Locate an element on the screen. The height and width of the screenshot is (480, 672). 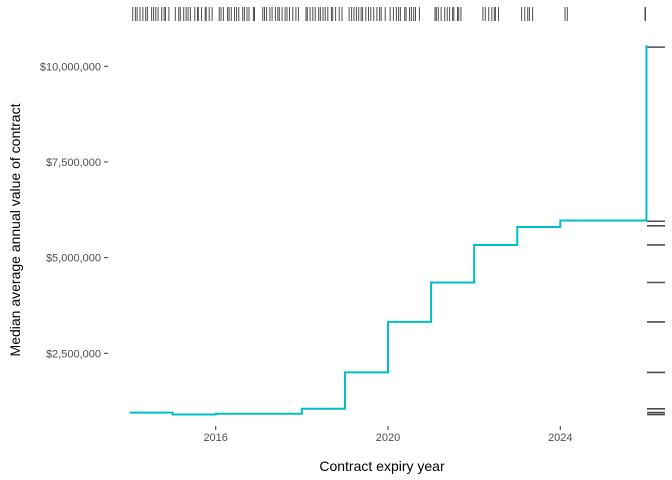
x-tick-label: 2024 is located at coordinates (560, 438).